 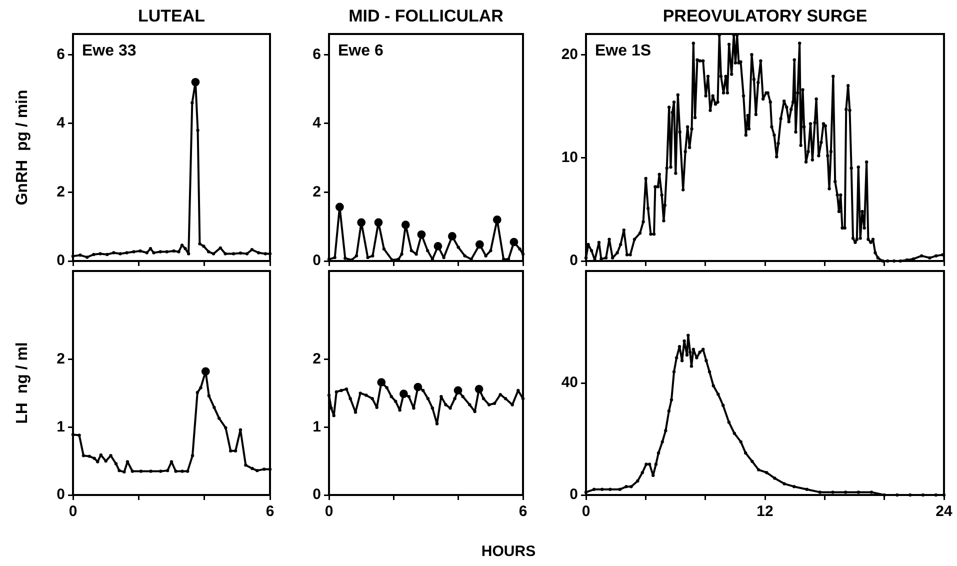 What do you see at coordinates (569, 157) in the screenshot?
I see `y-tick-label: 10` at bounding box center [569, 157].